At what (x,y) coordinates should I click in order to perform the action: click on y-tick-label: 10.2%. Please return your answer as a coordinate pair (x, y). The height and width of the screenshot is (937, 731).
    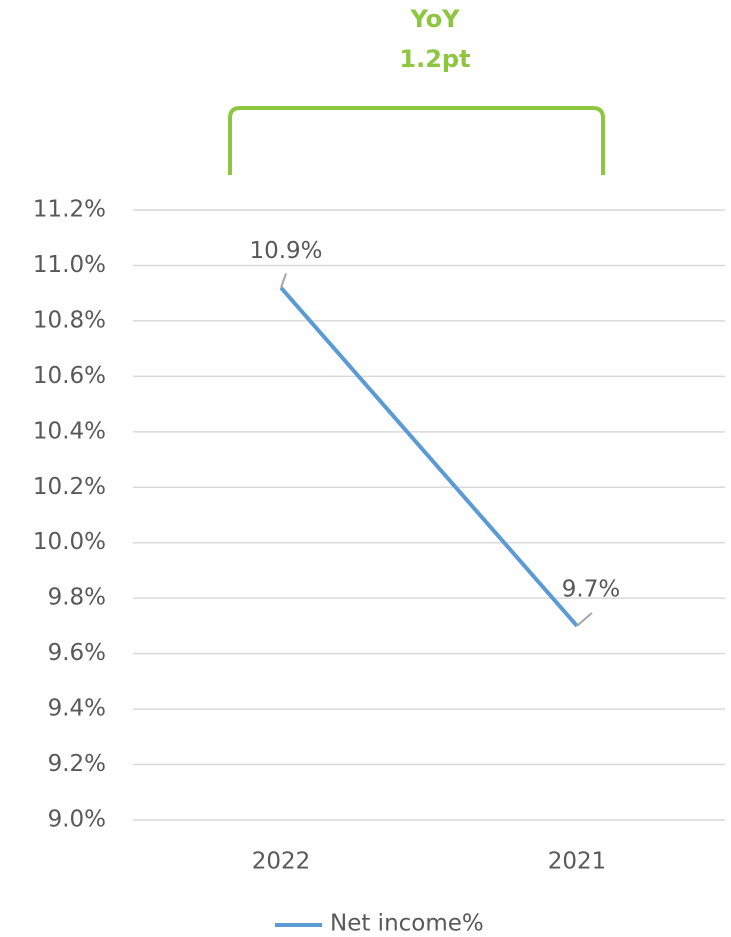
    Looking at the image, I should click on (69, 487).